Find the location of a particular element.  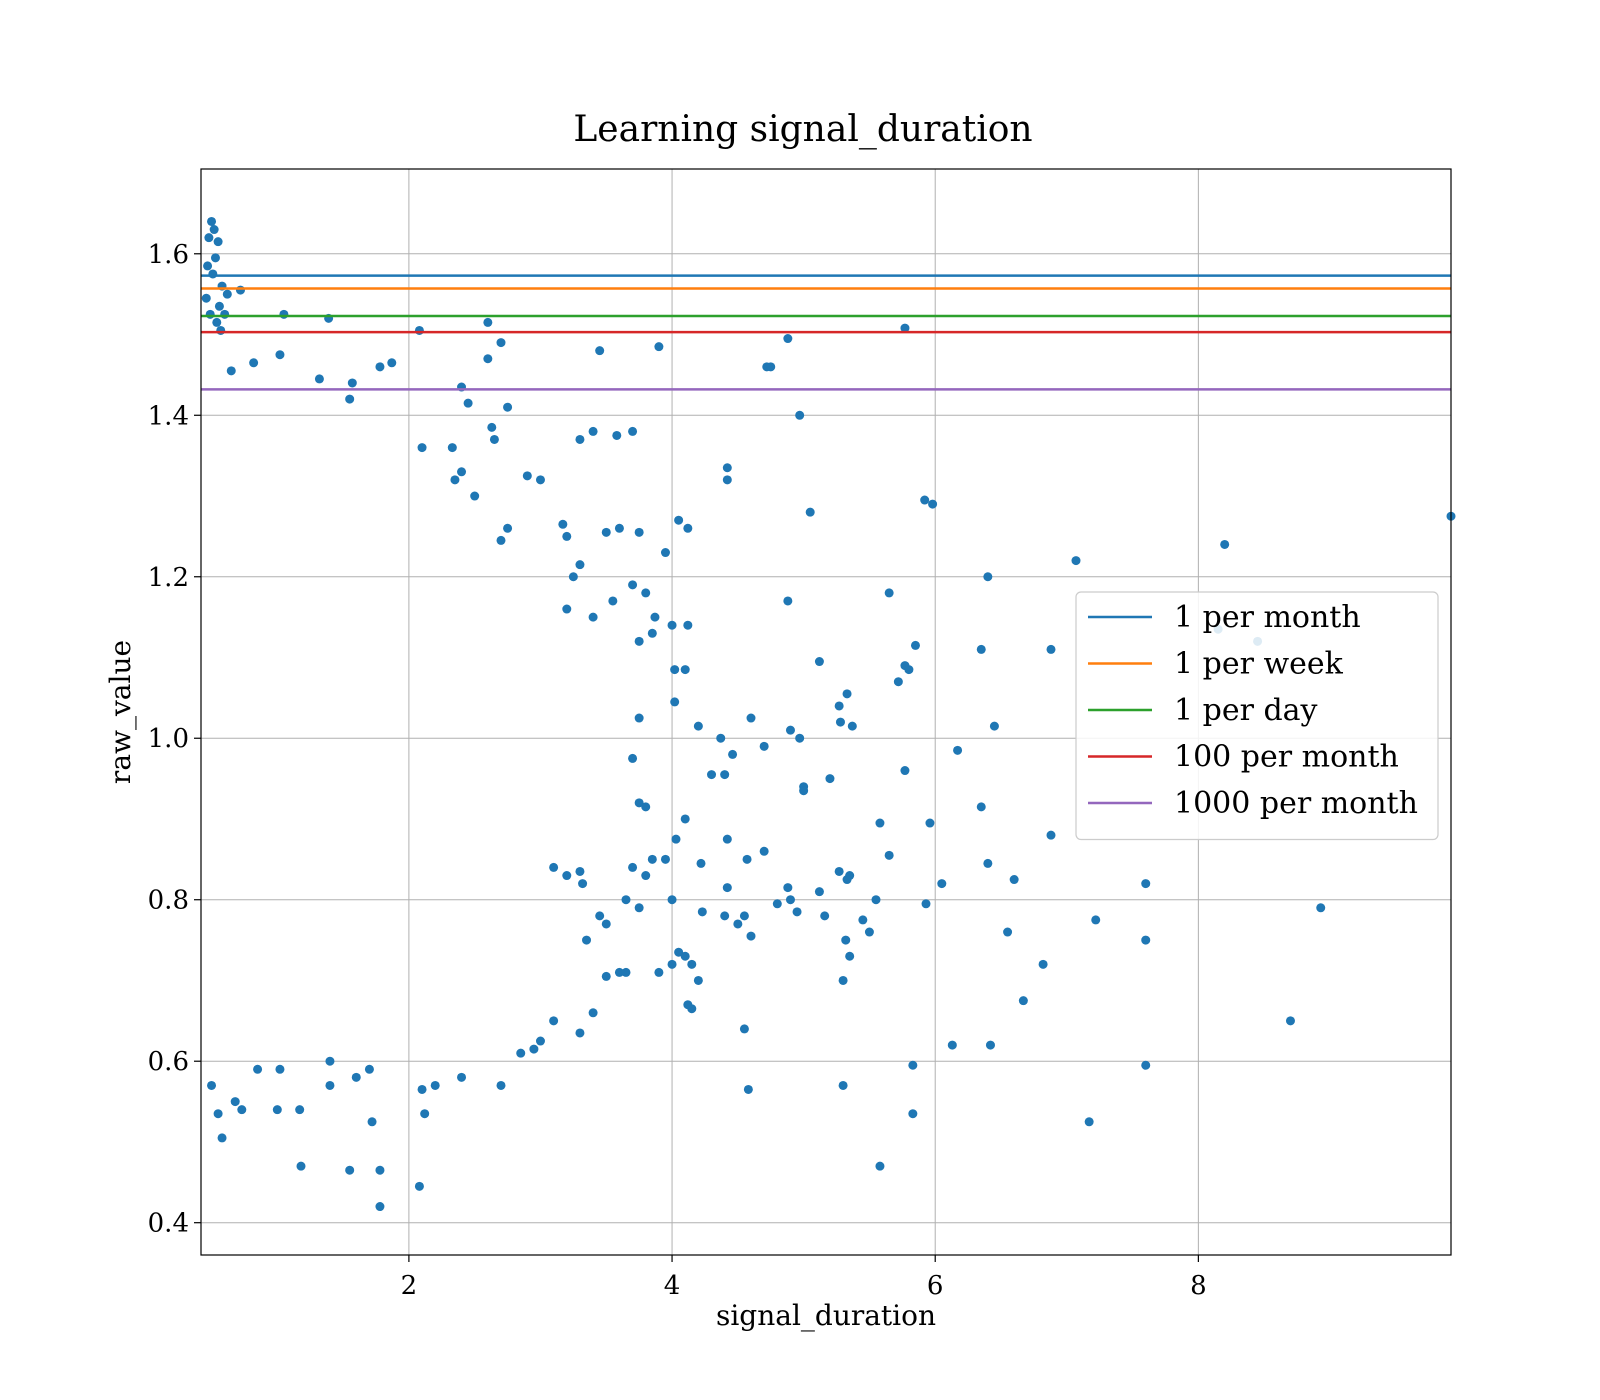

y-axis-label: raw_value is located at coordinates (120, 712).